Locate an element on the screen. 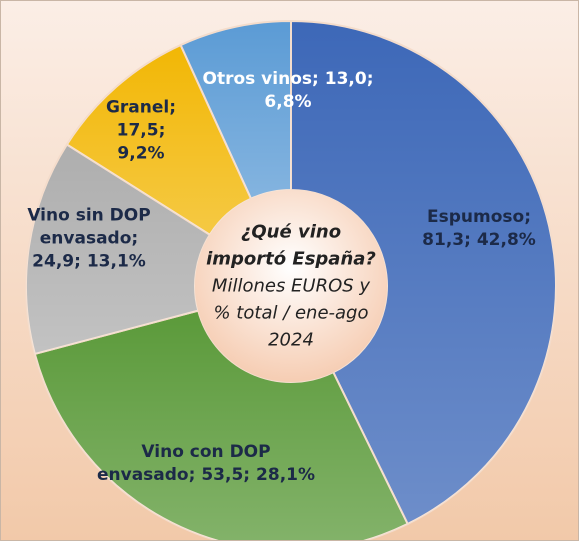 This screenshot has height=541, width=579. label-percent: 13,1% is located at coordinates (116, 261).